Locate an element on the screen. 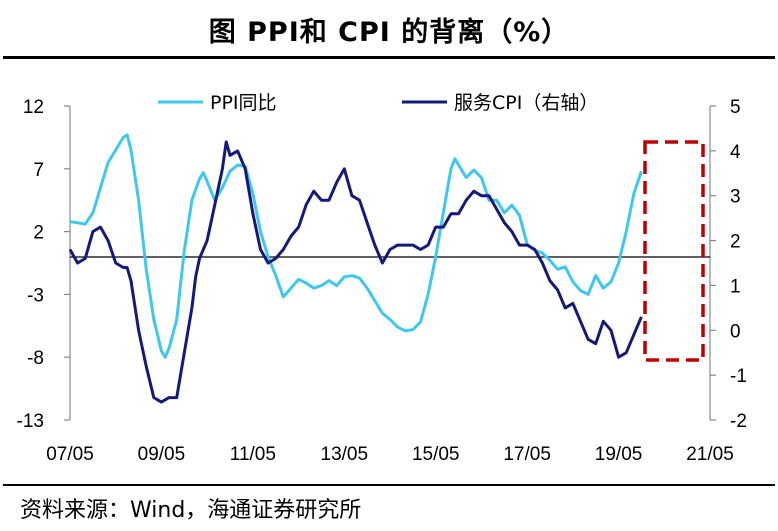 The width and height of the screenshot is (778, 531). x-tick-label: 15/05 is located at coordinates (436, 454).